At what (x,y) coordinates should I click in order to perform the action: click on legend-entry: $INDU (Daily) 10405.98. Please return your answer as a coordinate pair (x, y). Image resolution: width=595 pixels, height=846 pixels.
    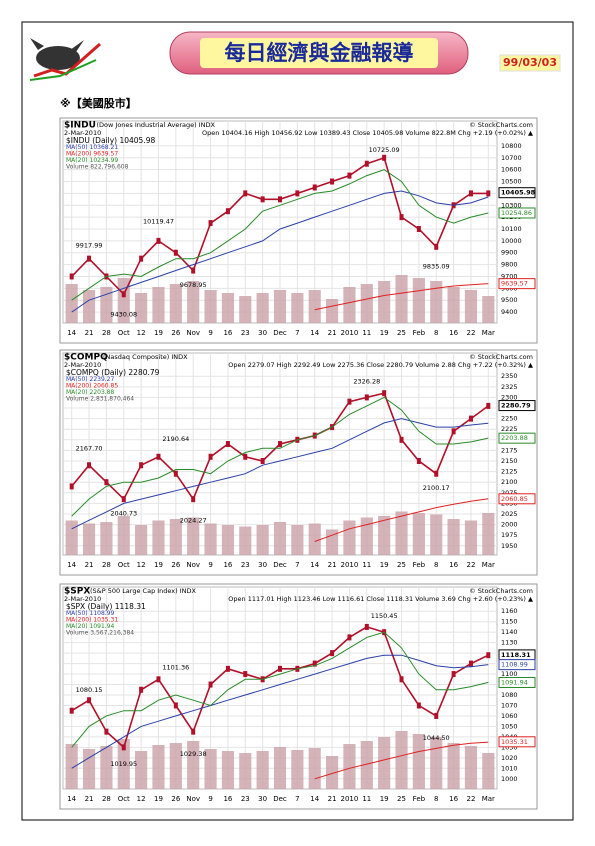
    Looking at the image, I should click on (110, 140).